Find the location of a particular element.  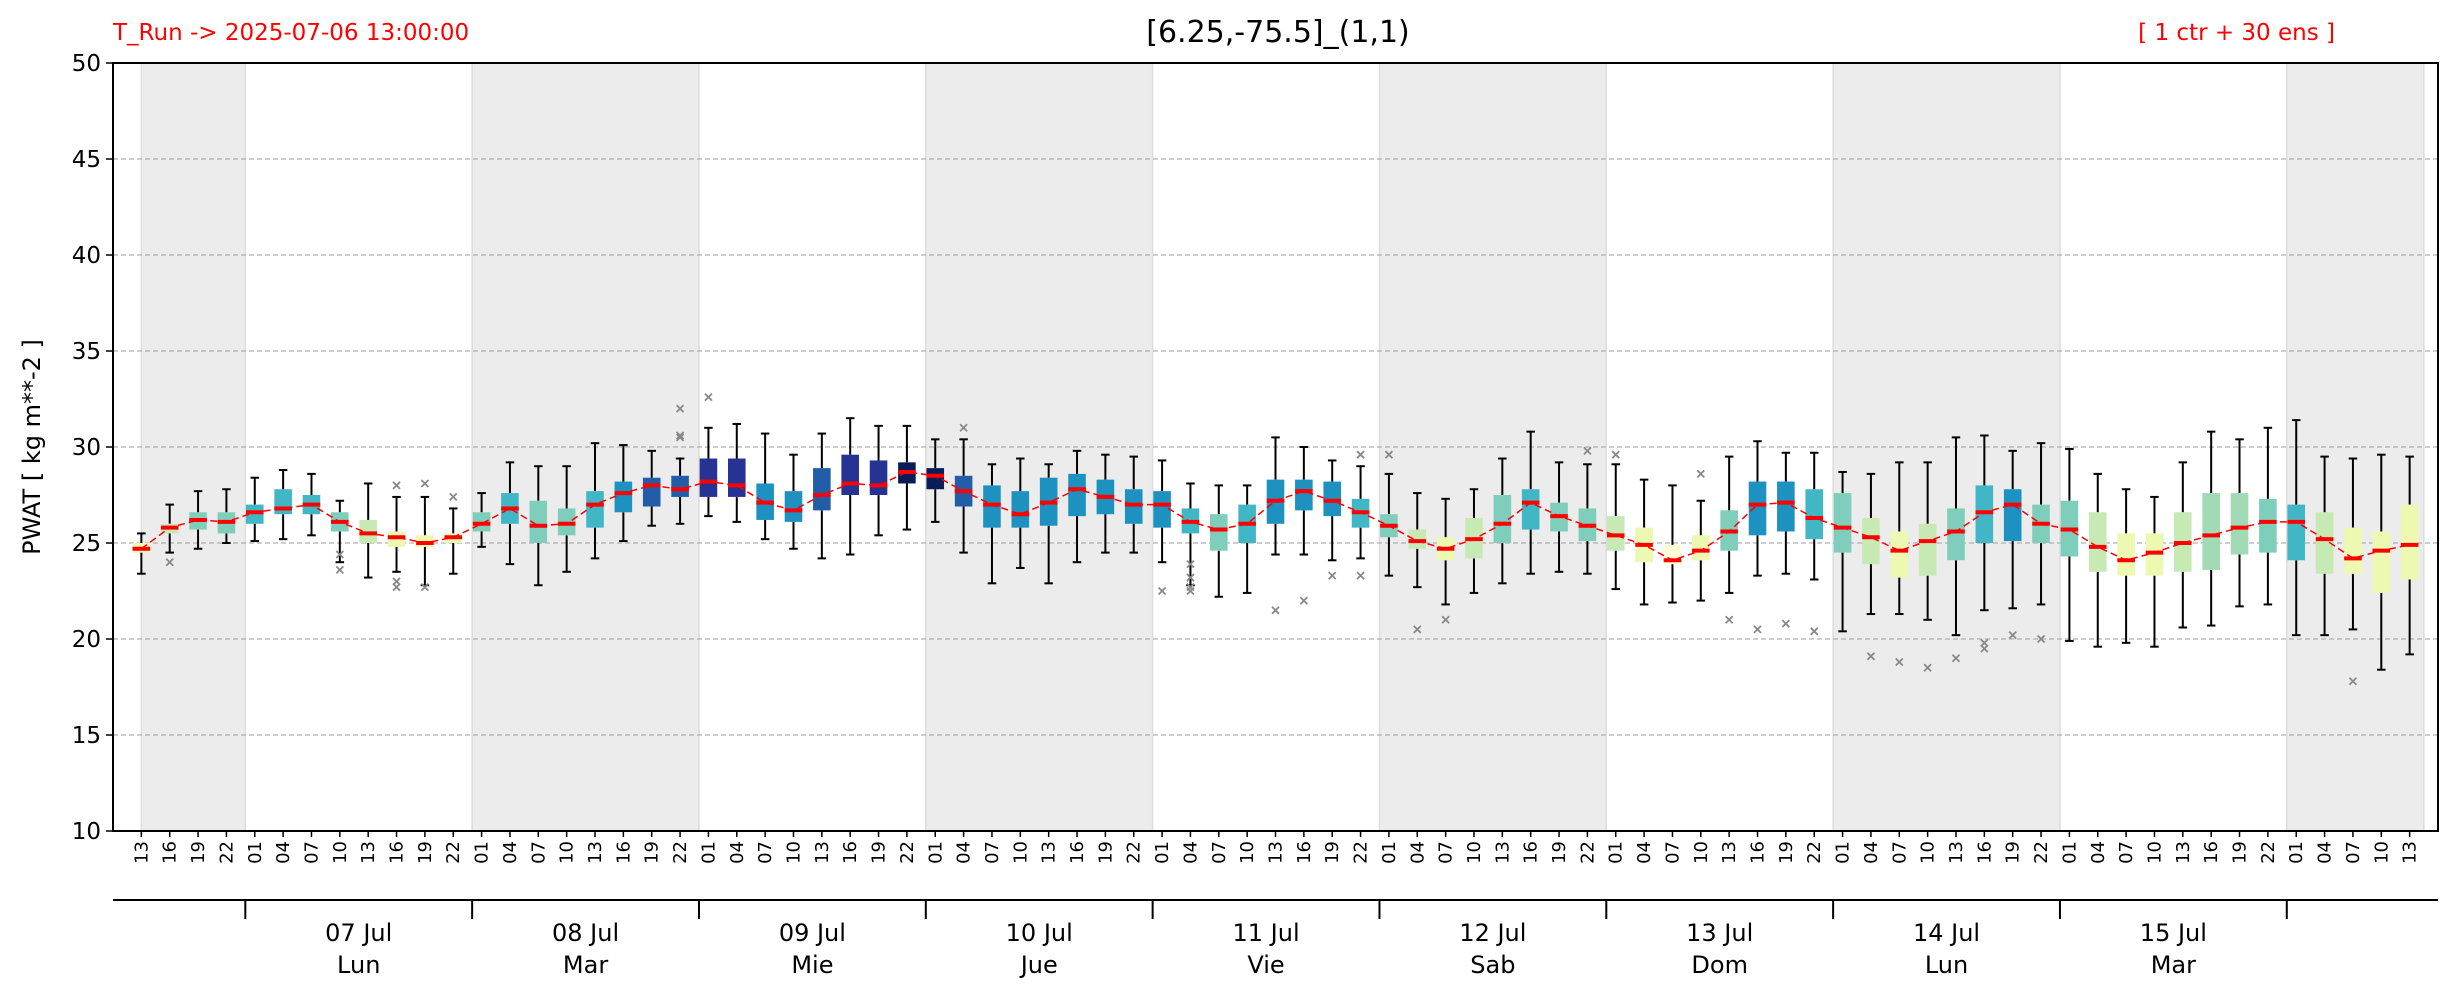

date-label: 13 Jul is located at coordinates (1719, 933).